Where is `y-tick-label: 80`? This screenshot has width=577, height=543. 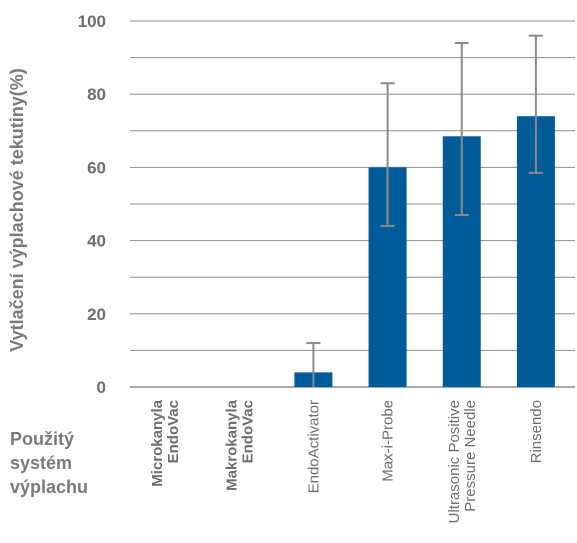 y-tick-label: 80 is located at coordinates (96, 94).